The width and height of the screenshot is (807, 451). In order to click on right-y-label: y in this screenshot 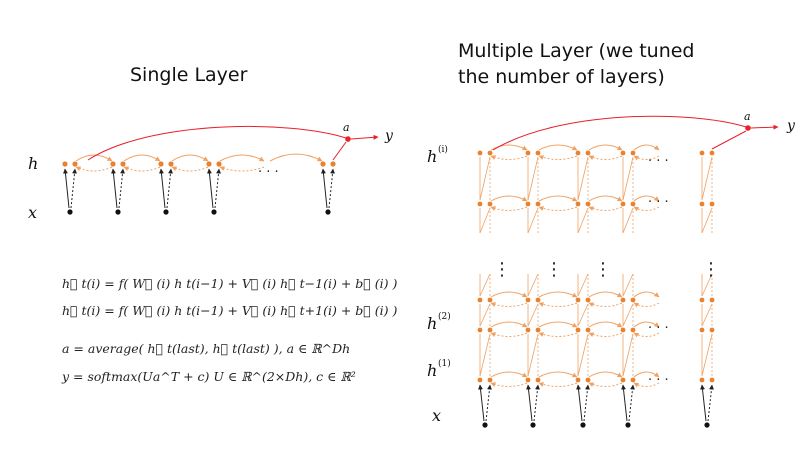, I will do `click(791, 126)`.